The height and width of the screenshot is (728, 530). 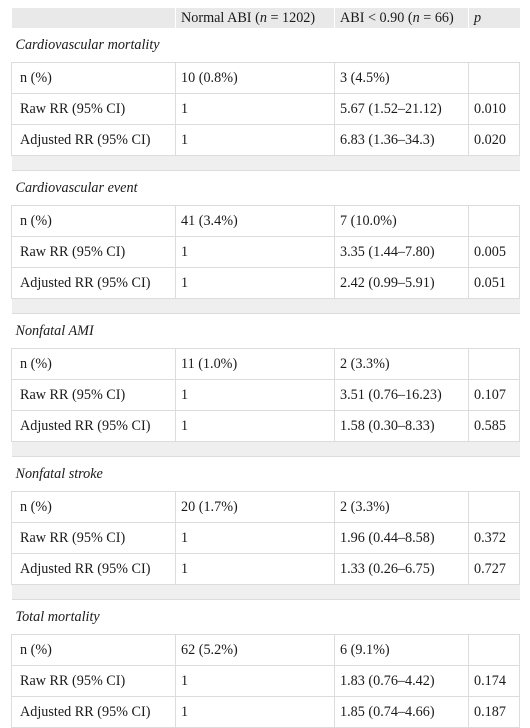 I want to click on header-normal-abi: Normal ABI (n = 1202), so click(x=255, y=18).